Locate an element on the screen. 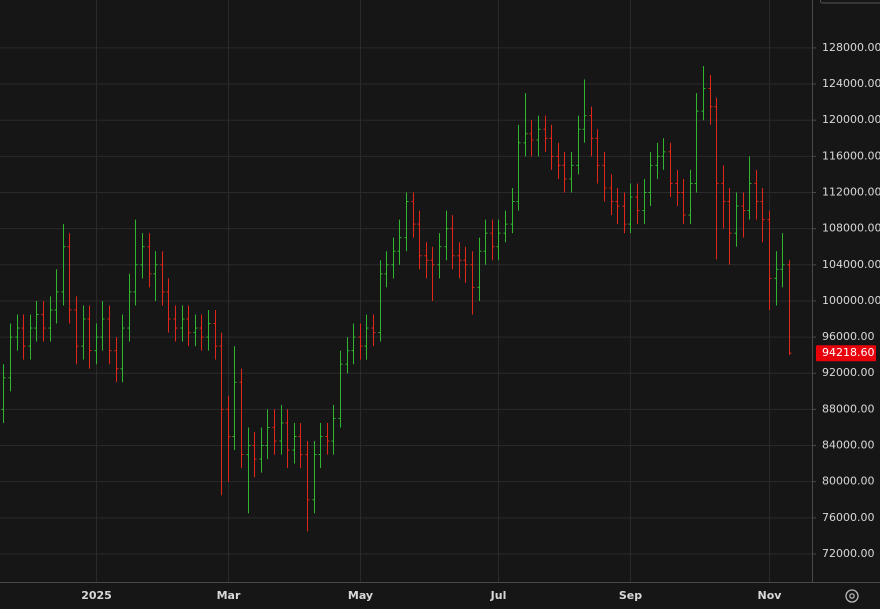 The width and height of the screenshot is (880, 609). y-tick-label: 120000.00 is located at coordinates (851, 119).